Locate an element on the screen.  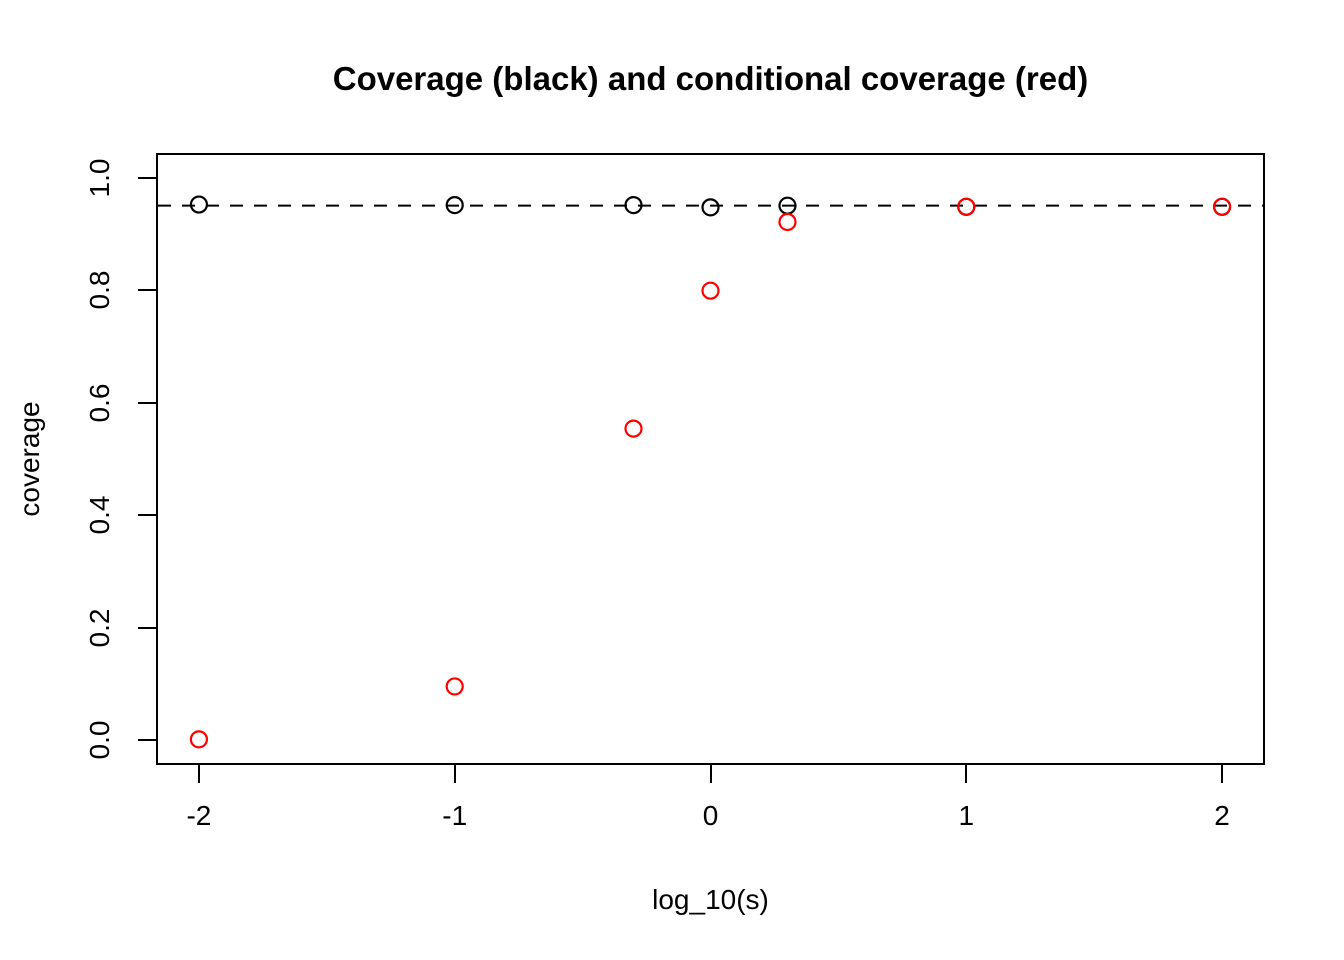
y-axis-label: coverage is located at coordinates (29, 459).